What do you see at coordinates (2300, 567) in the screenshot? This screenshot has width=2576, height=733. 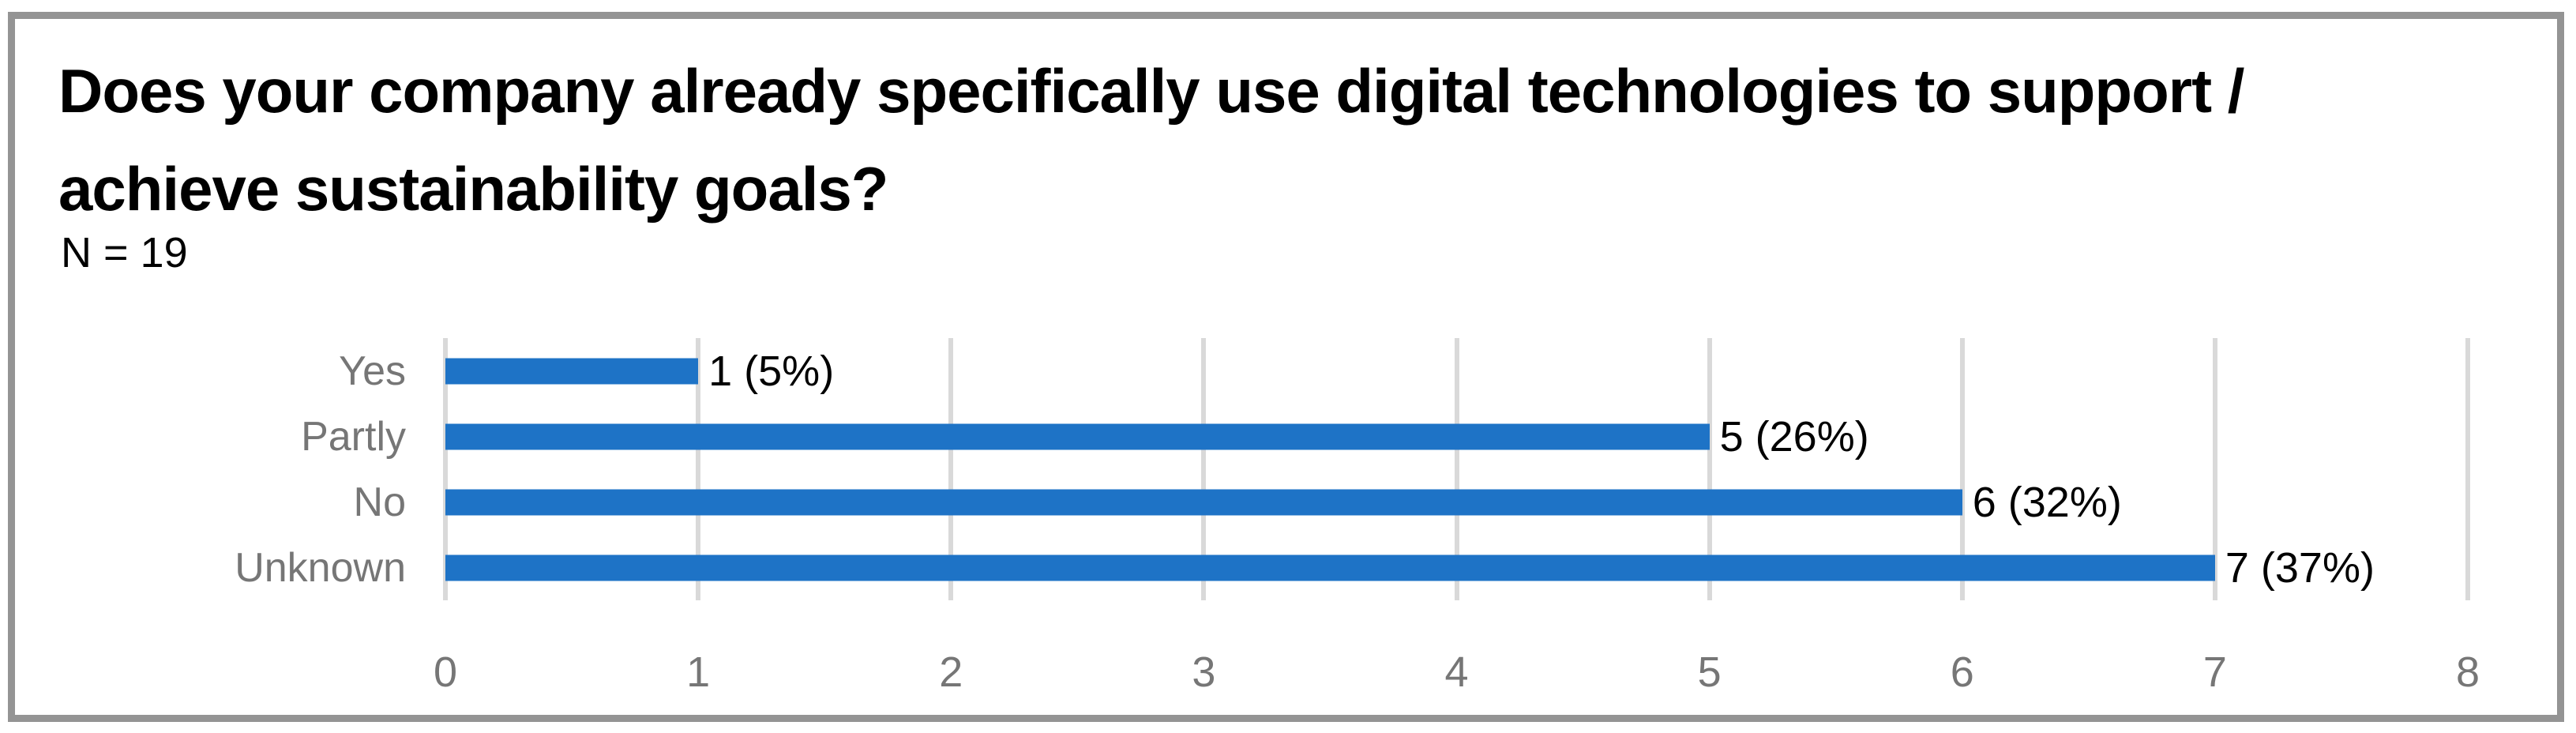 I see `value-label: 7 (37%)` at bounding box center [2300, 567].